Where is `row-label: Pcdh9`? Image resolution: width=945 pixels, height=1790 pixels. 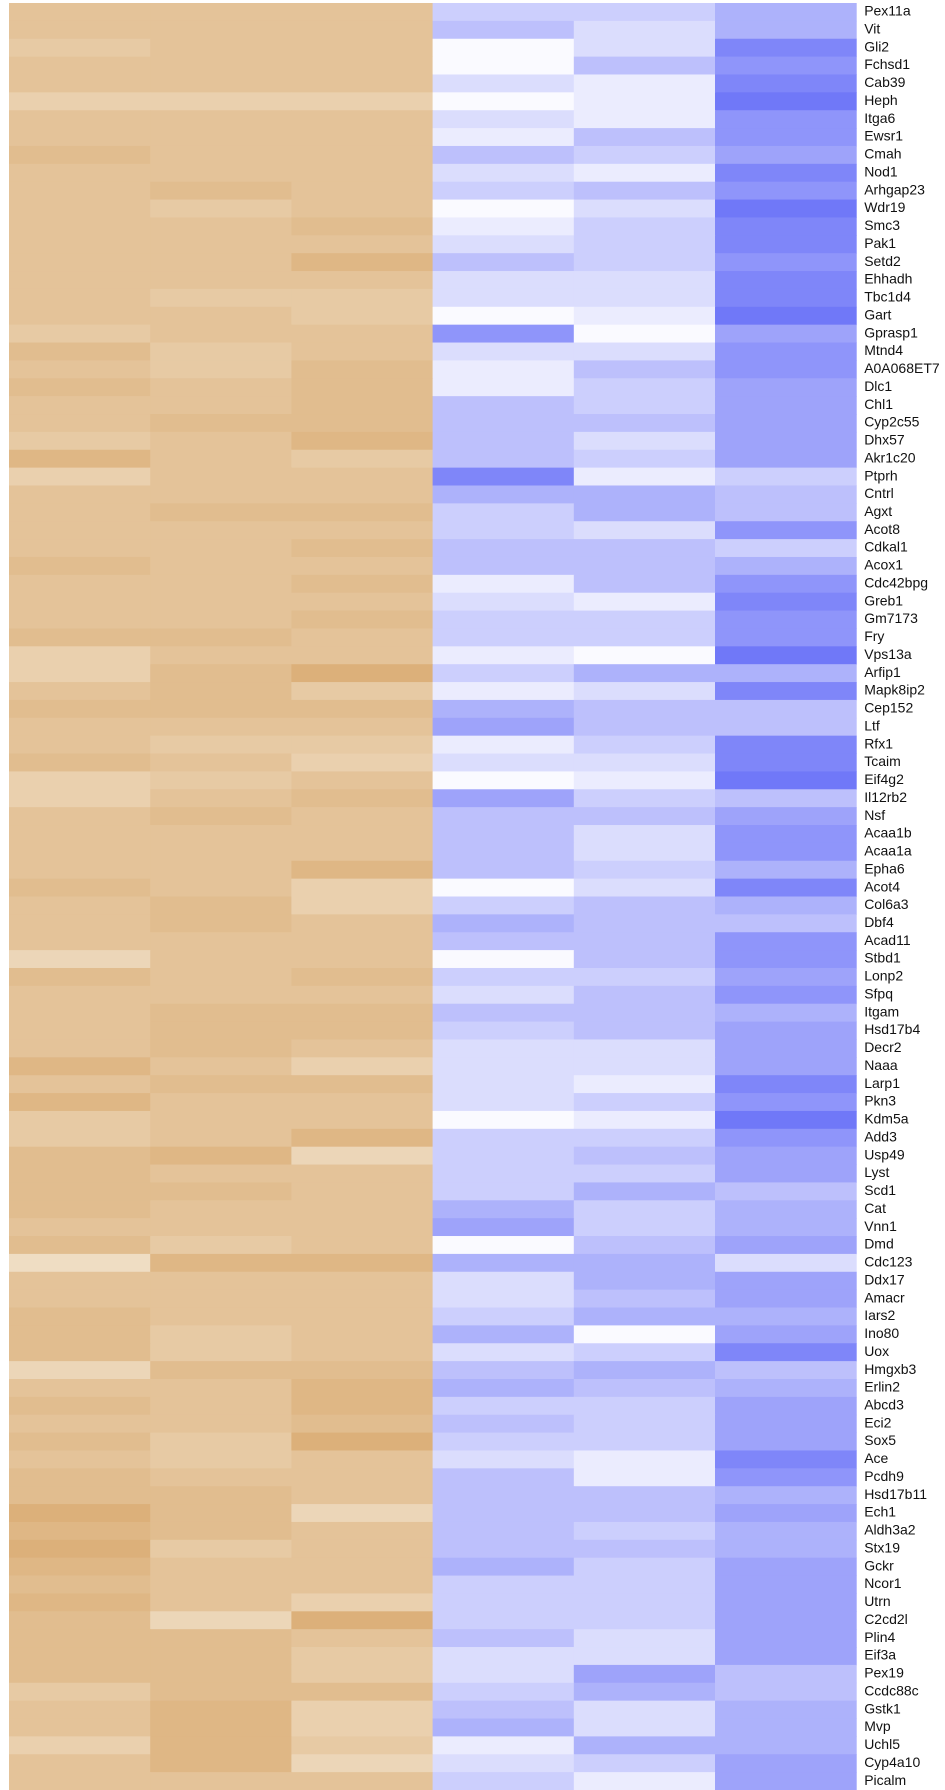
row-label: Pcdh9 is located at coordinates (884, 1476).